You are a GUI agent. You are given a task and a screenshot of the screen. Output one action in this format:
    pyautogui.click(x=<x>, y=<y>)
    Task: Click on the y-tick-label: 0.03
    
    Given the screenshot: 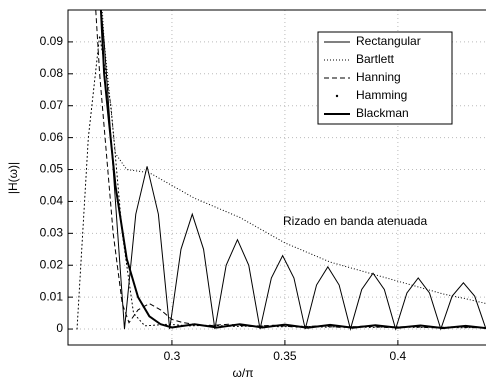 What is the action you would take?
    pyautogui.click(x=52, y=233)
    